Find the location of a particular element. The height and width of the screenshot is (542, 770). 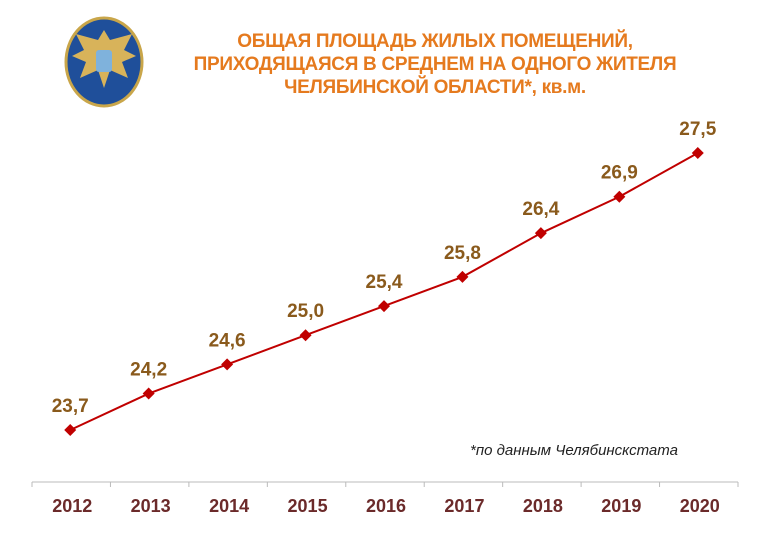

data-label: 23,7 is located at coordinates (70, 406).